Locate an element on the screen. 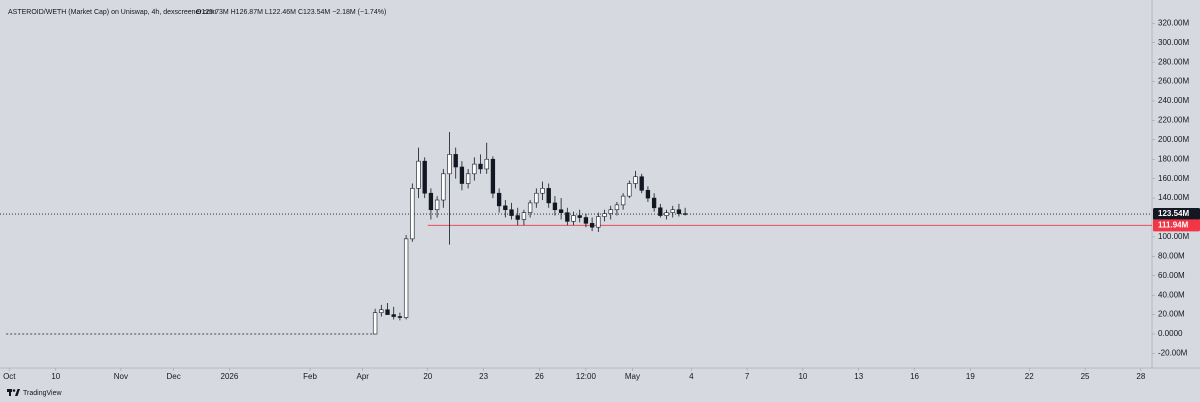  x-tick-label: 13 is located at coordinates (858, 376).